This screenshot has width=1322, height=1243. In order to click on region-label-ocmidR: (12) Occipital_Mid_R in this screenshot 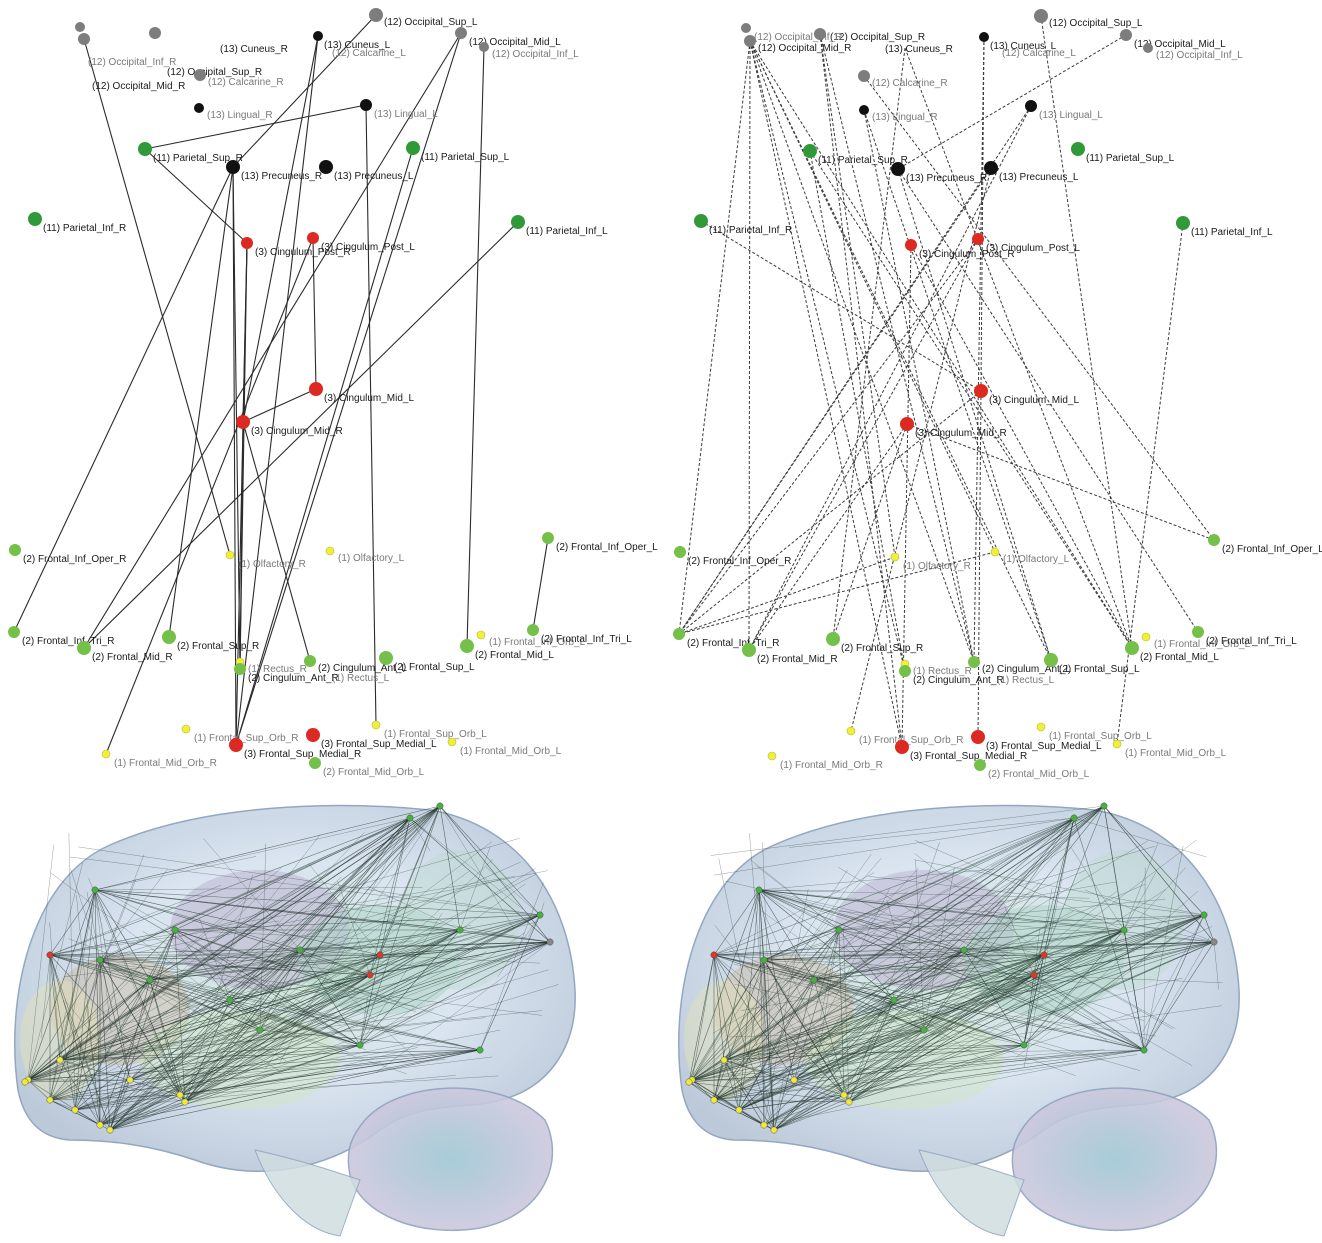, I will do `click(804, 48)`.